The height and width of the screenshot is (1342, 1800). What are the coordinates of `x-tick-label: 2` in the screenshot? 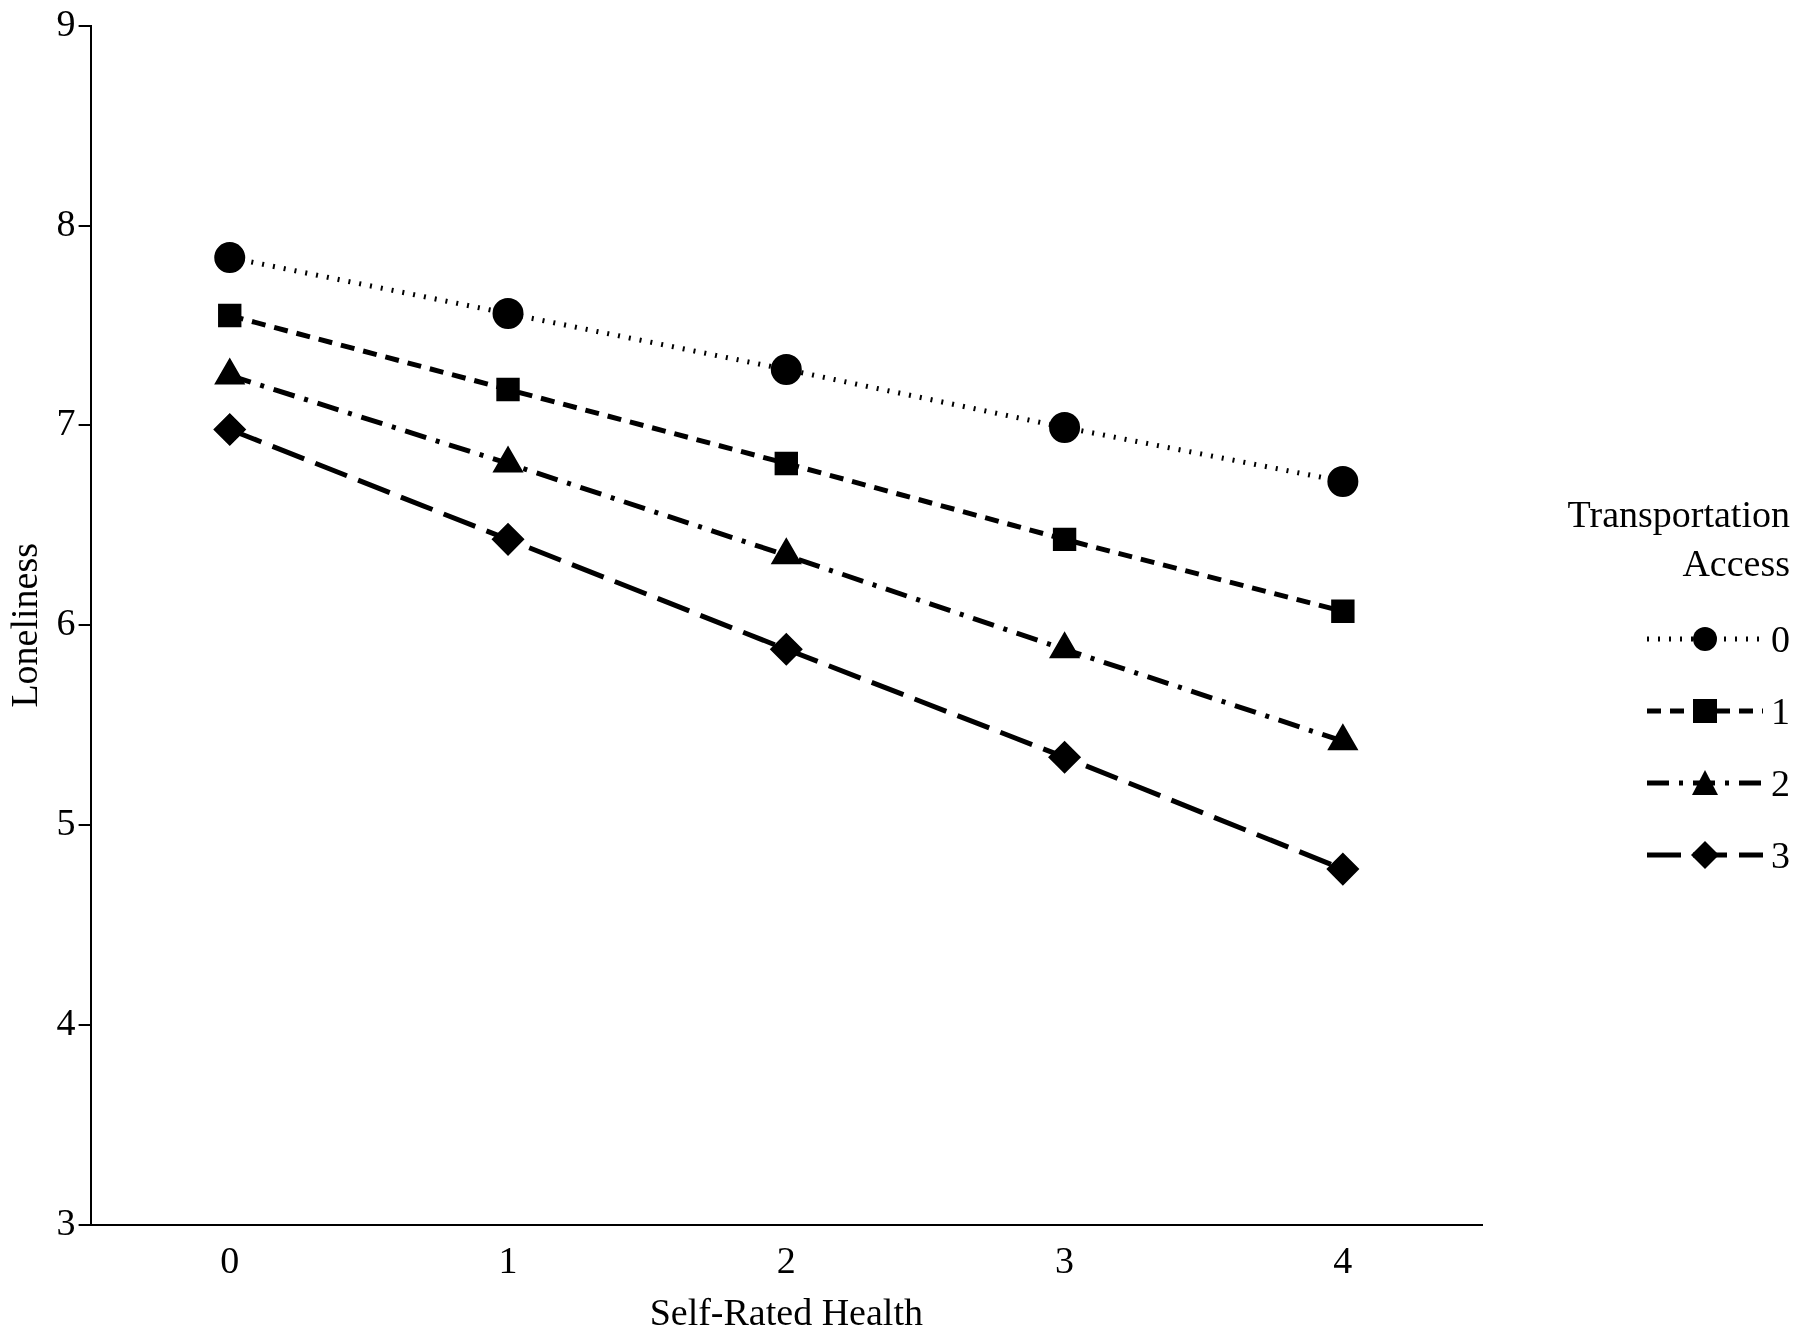 It's located at (786, 1259).